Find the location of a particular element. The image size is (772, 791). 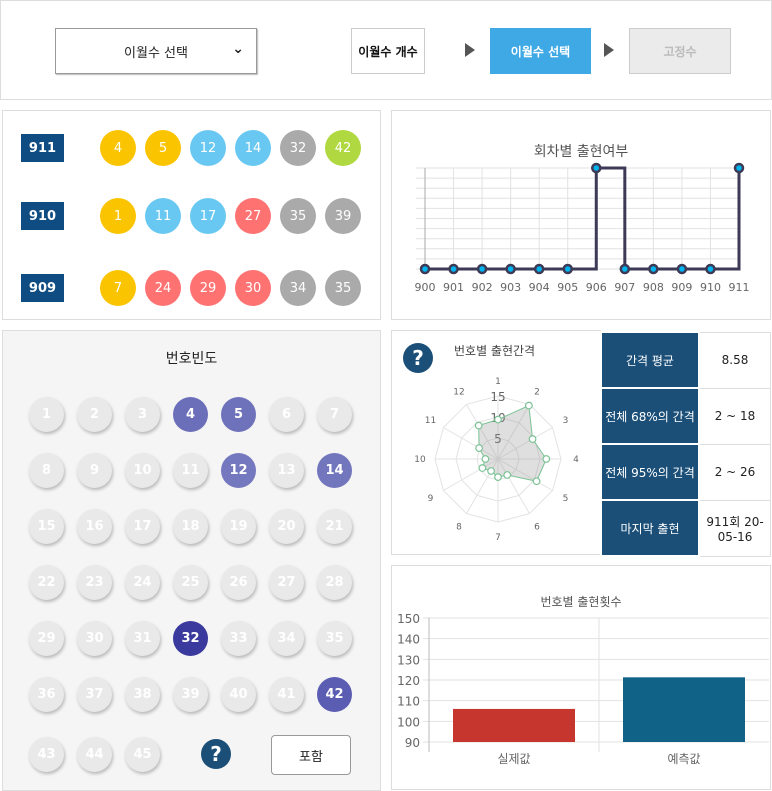

frequency-number-13: 13 is located at coordinates (286, 470).